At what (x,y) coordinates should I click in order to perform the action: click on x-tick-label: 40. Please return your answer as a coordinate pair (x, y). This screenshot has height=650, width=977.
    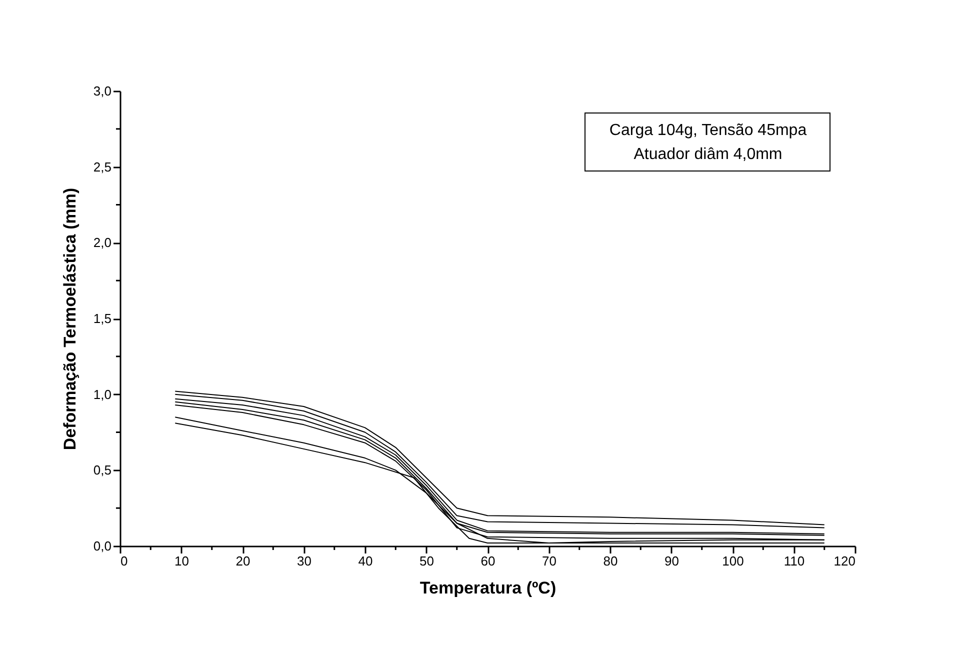
    Looking at the image, I should click on (365, 561).